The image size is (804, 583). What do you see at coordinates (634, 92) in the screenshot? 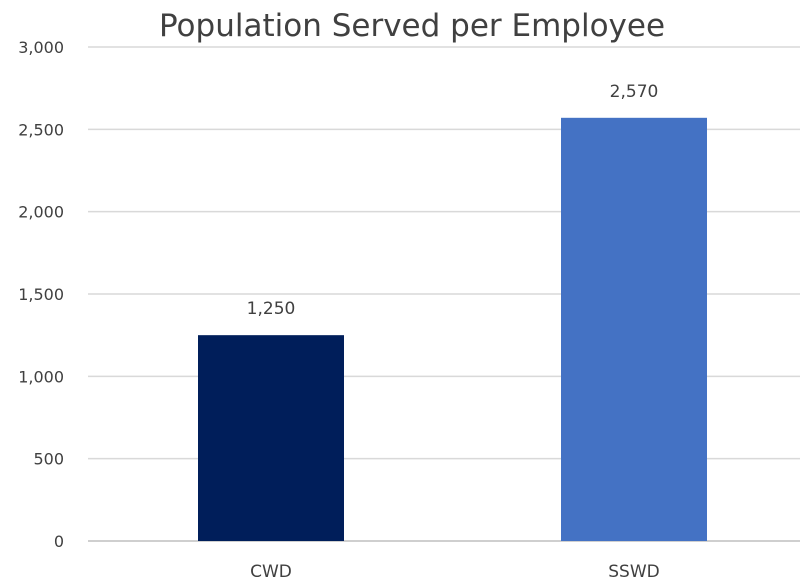
I see `data-label-sswd: 2,570` at bounding box center [634, 92].